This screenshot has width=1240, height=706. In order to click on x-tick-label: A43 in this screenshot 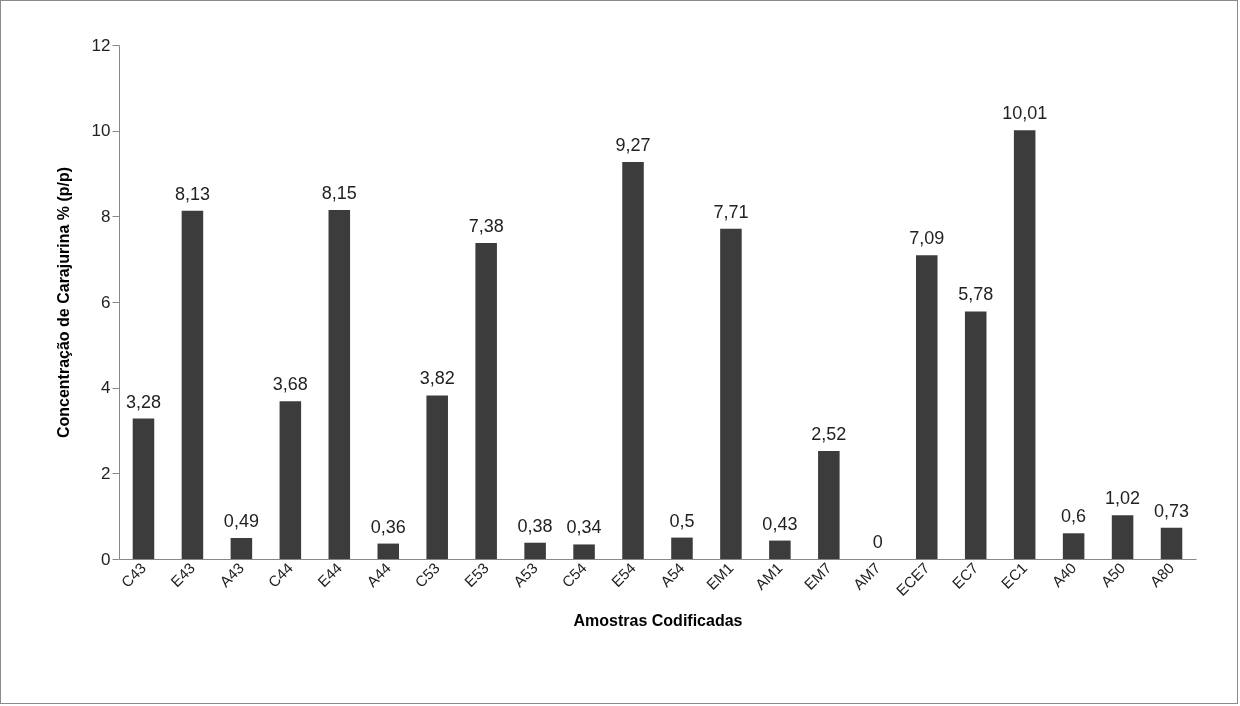, I will do `click(232, 575)`.